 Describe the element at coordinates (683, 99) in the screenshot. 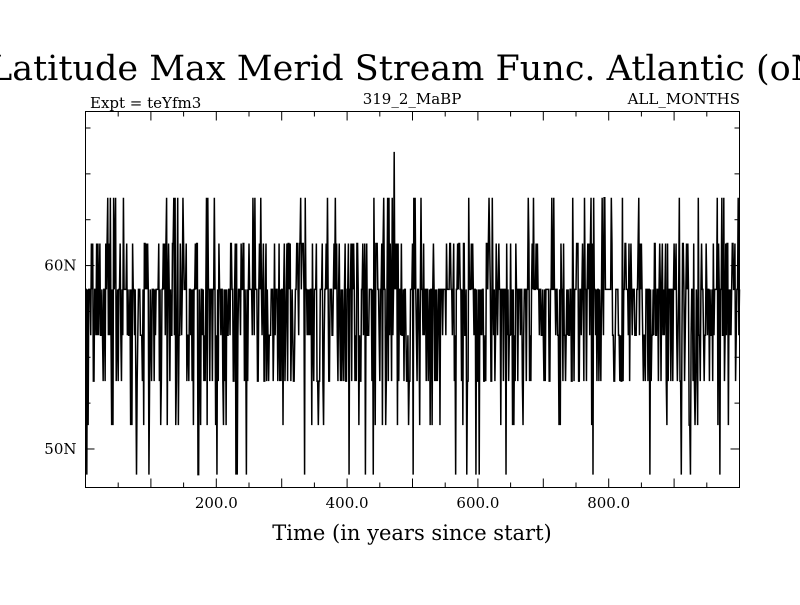

I see `period-label: ALL_MONTHS` at that location.